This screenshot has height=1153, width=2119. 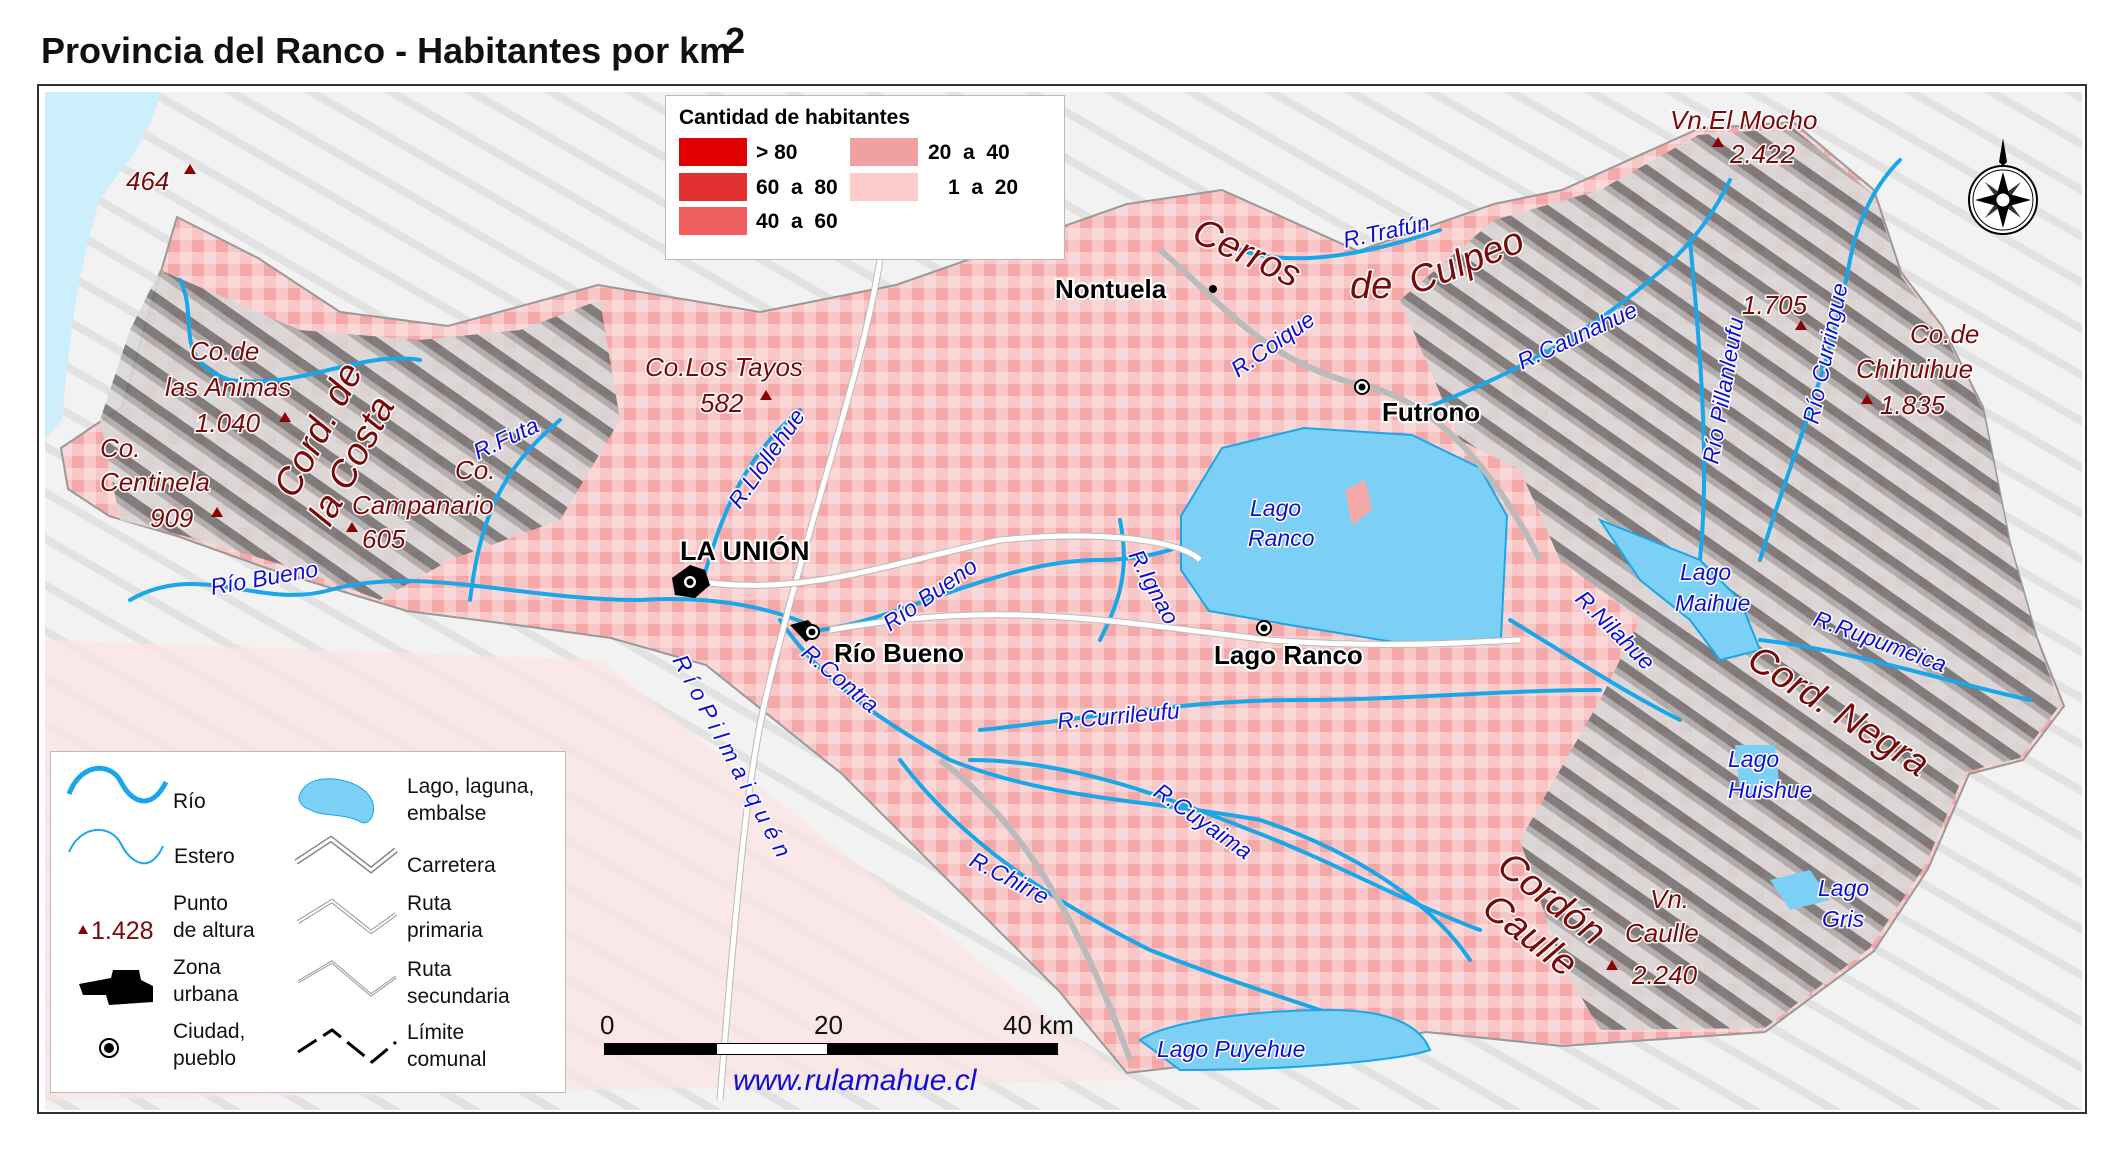 I want to click on primary-road-symbol-icon, so click(x=347, y=916).